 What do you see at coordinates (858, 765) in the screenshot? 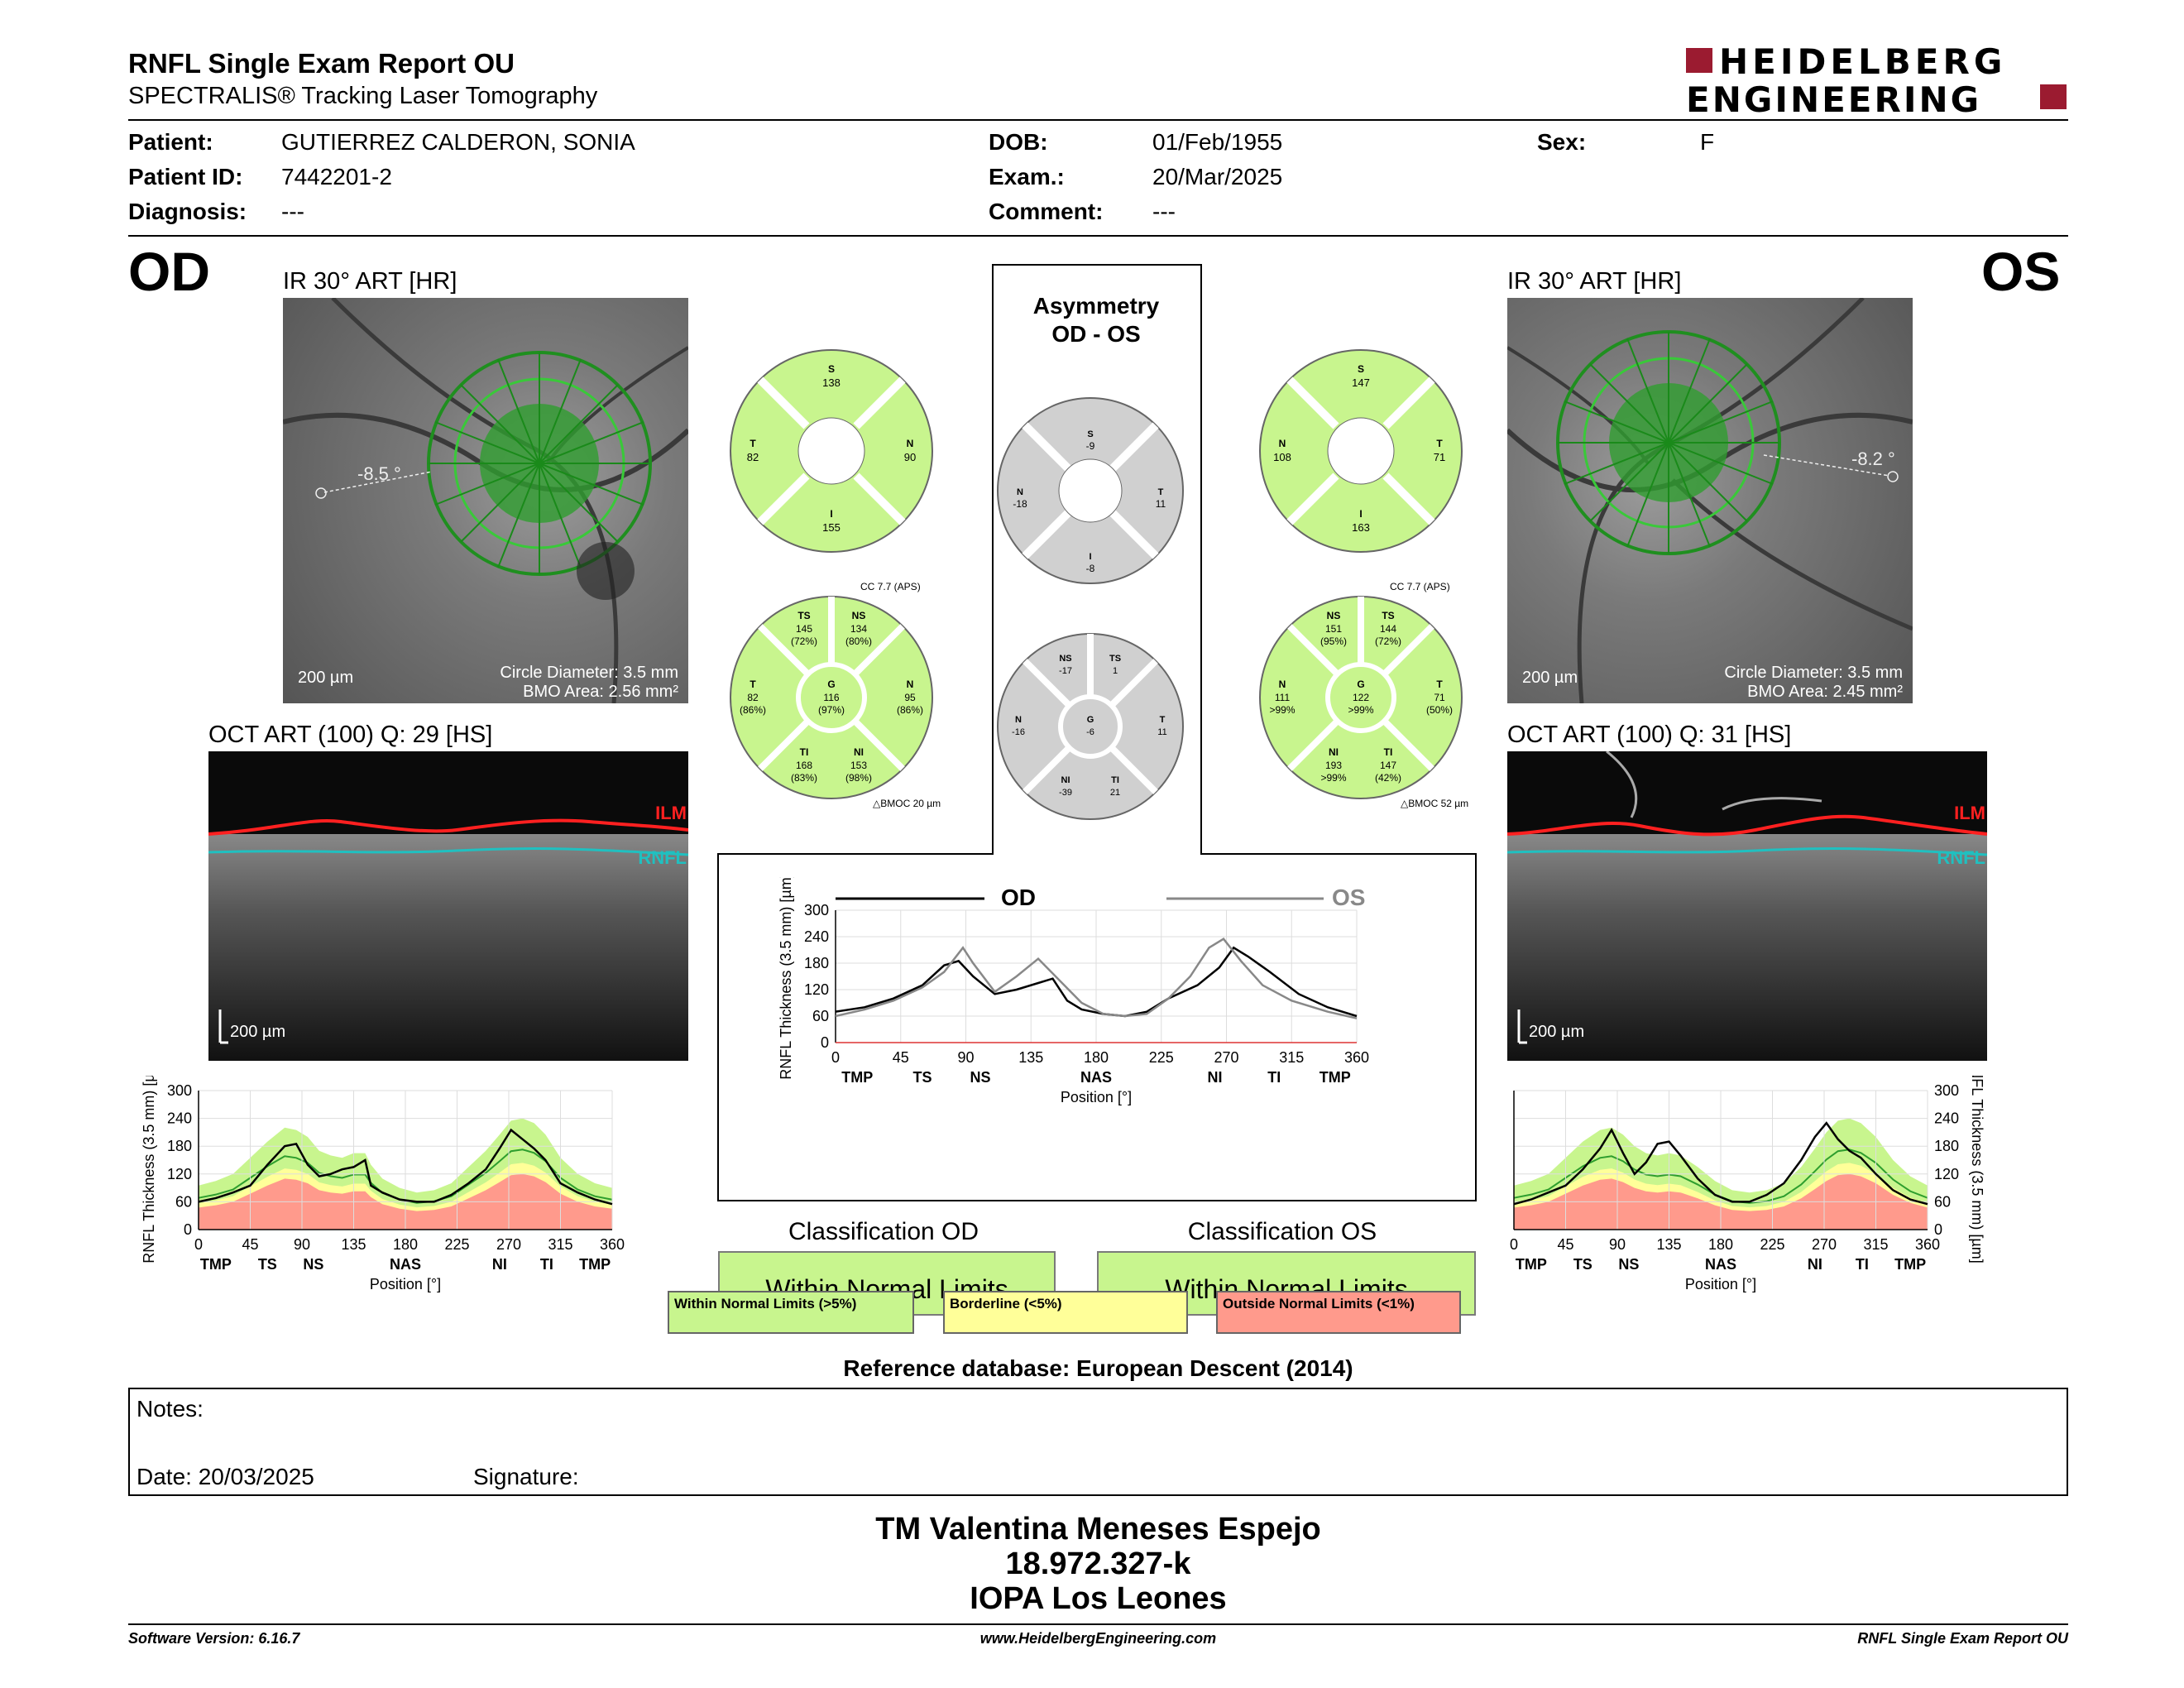
I see `od-ni-value: 153` at bounding box center [858, 765].